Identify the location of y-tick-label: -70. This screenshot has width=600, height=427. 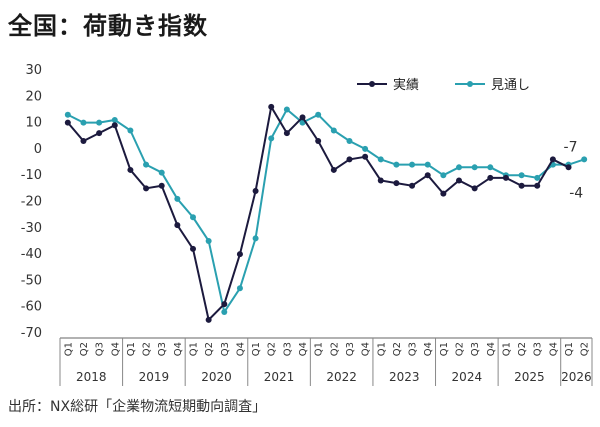
(31, 333).